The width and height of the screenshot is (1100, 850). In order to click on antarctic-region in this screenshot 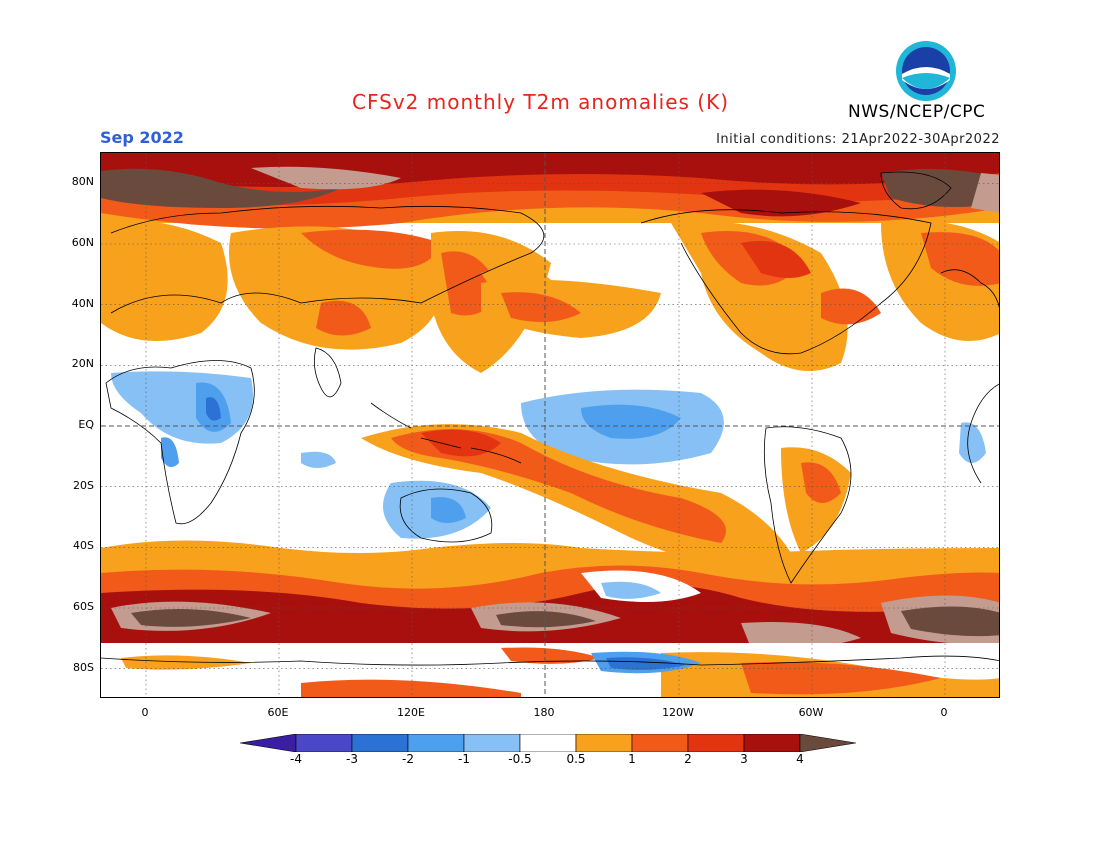, I will do `click(550, 670)`.